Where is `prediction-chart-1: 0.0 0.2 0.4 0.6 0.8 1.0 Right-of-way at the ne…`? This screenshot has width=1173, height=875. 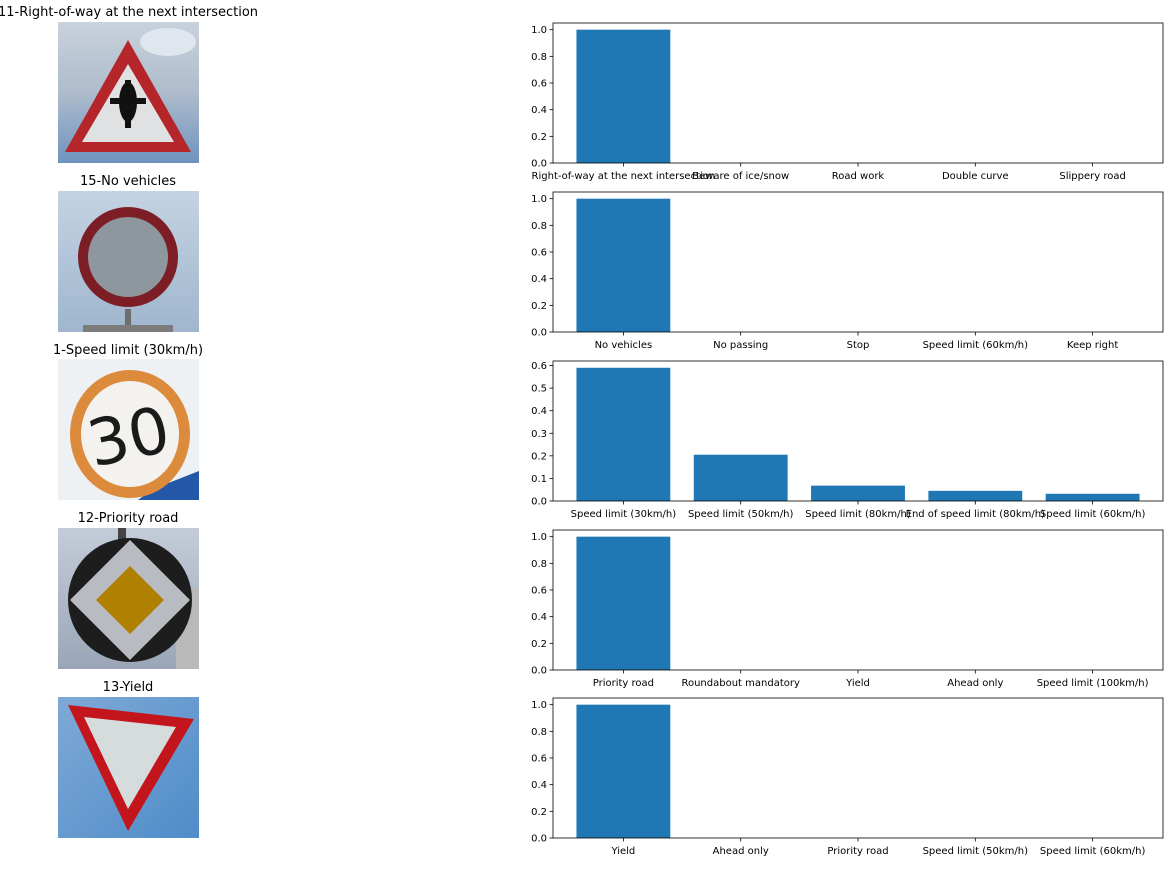 prediction-chart-1: 0.0 0.2 0.4 0.6 0.8 1.0 Right-of-way at the ne… is located at coordinates (850, 110).